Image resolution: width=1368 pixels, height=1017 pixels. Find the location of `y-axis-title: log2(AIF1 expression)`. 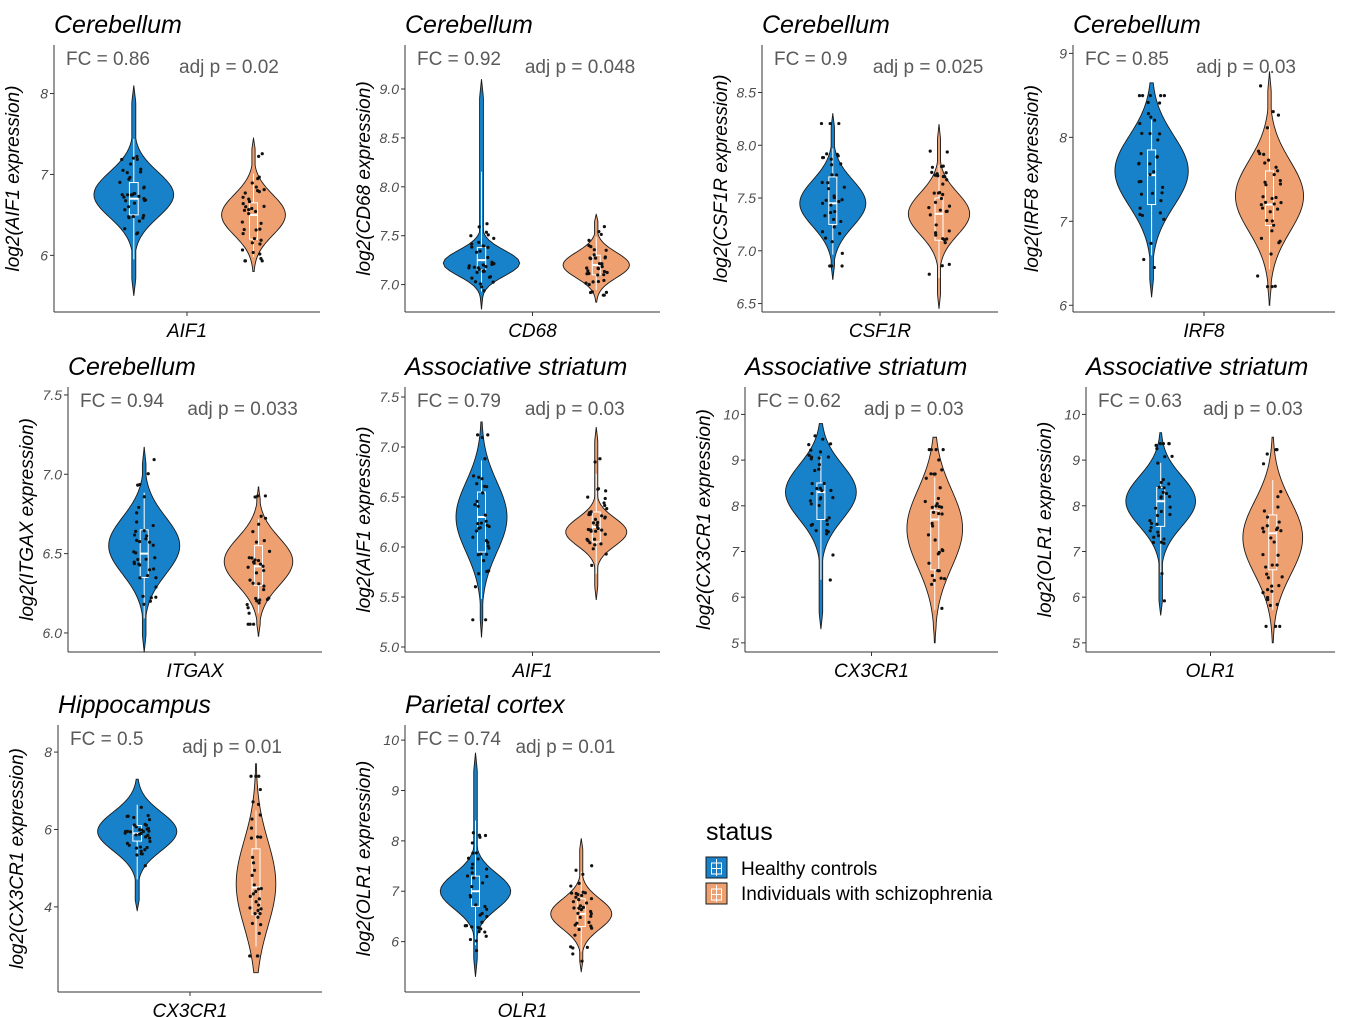

y-axis-title: log2(AIF1 expression) is located at coordinates (13, 179).